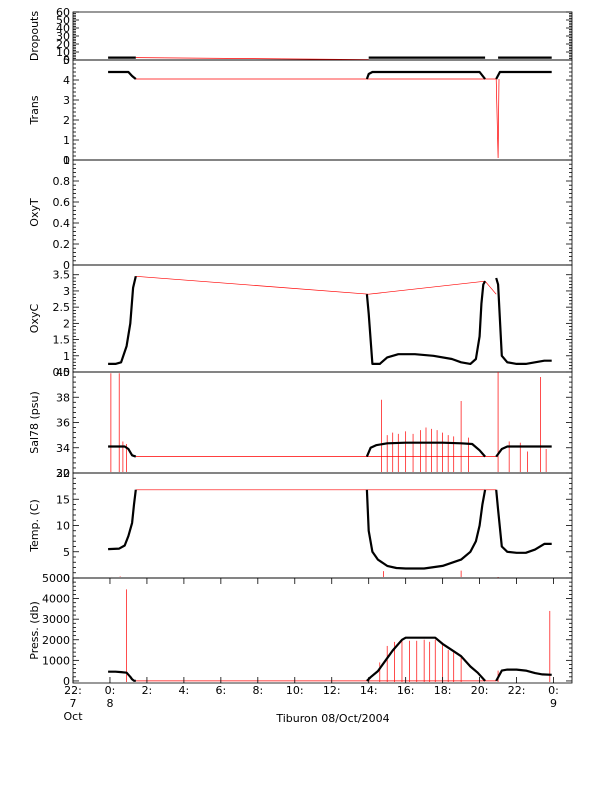  Describe the element at coordinates (34, 630) in the screenshot. I see `panel-ylabel: Press. (db)` at that location.